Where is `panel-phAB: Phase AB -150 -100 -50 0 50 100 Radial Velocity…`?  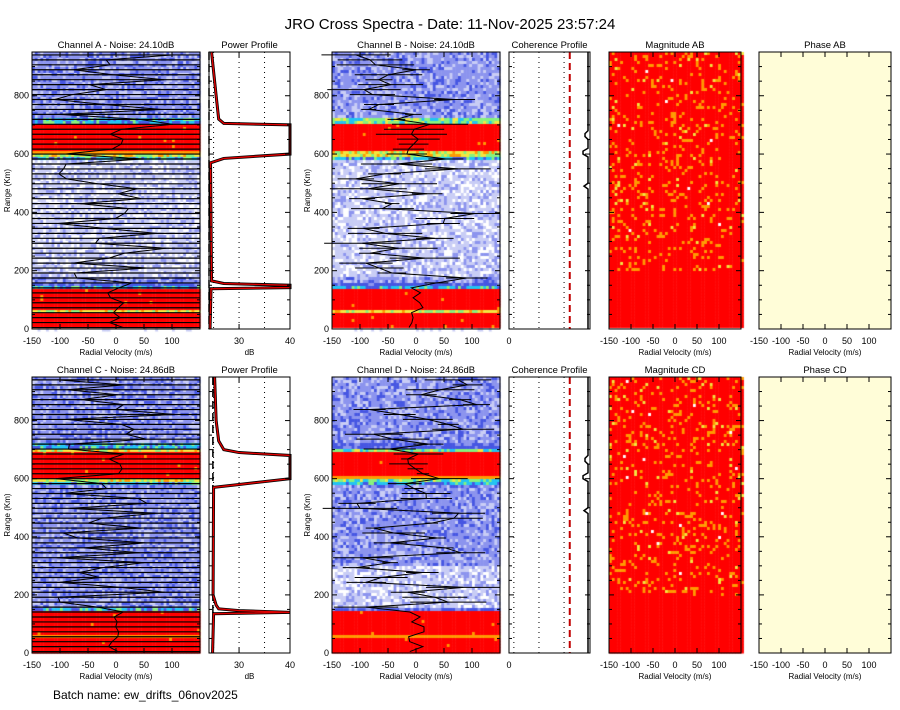 panel-phAB: Phase AB -150 -100 -50 0 50 100 Radial Velocity… is located at coordinates (821, 198).